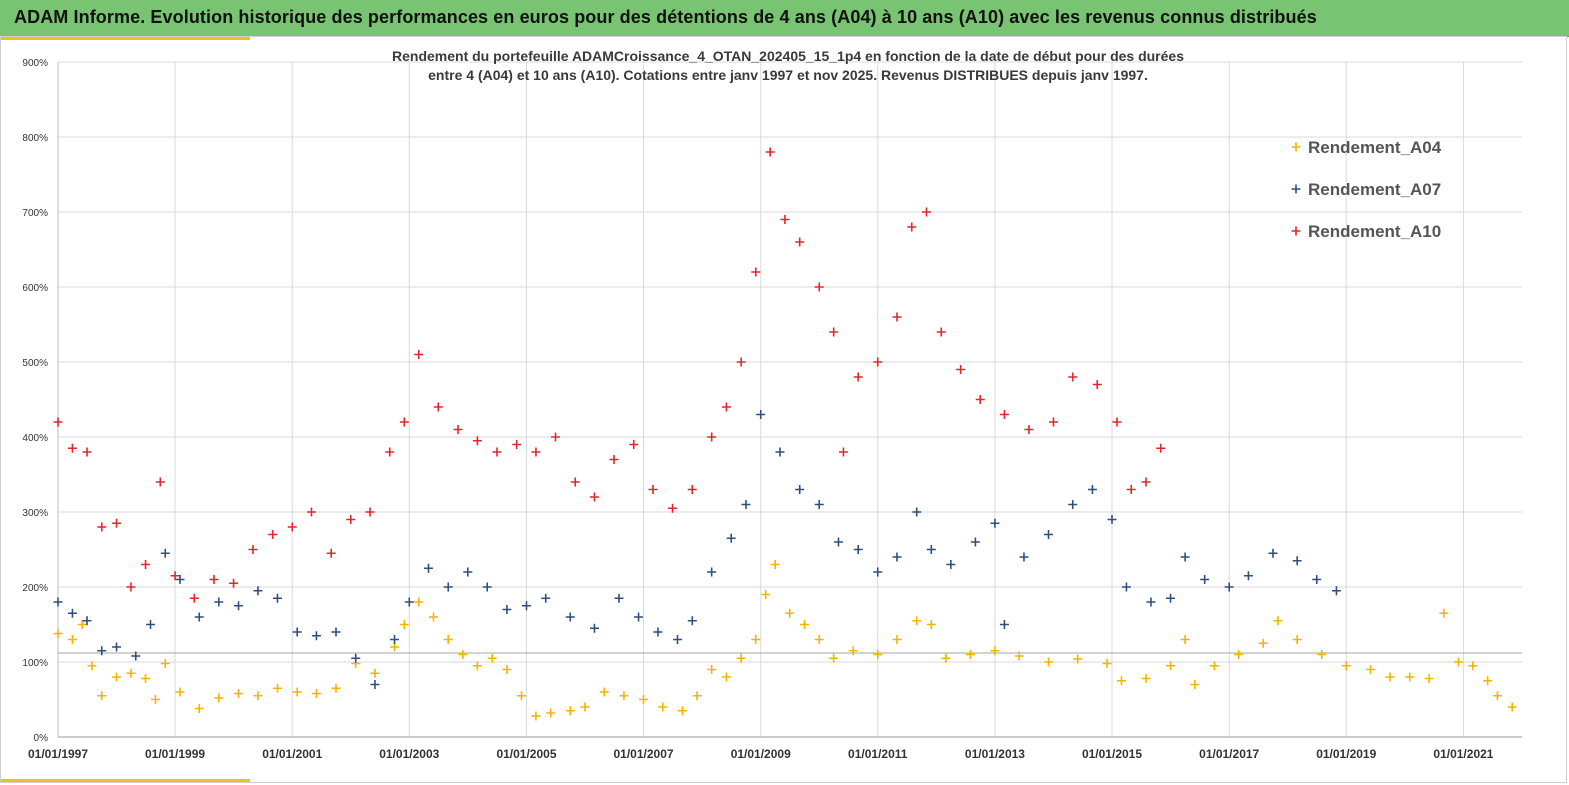 The height and width of the screenshot is (785, 1569). Describe the element at coordinates (1229, 754) in the screenshot. I see `x-tick-label: 01/01/2017` at that location.